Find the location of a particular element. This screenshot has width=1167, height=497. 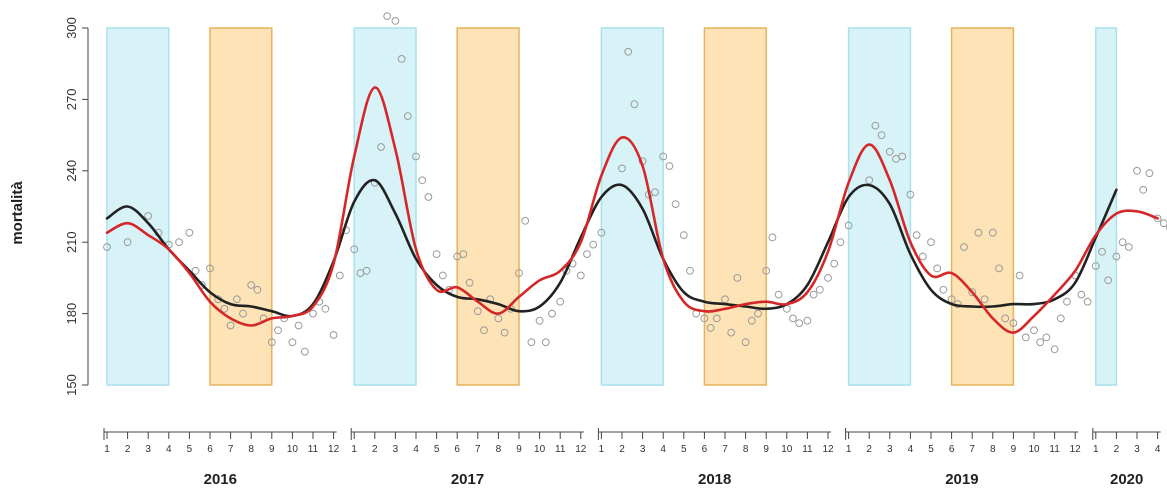

y-axis-label: mortalità is located at coordinates (17, 213).